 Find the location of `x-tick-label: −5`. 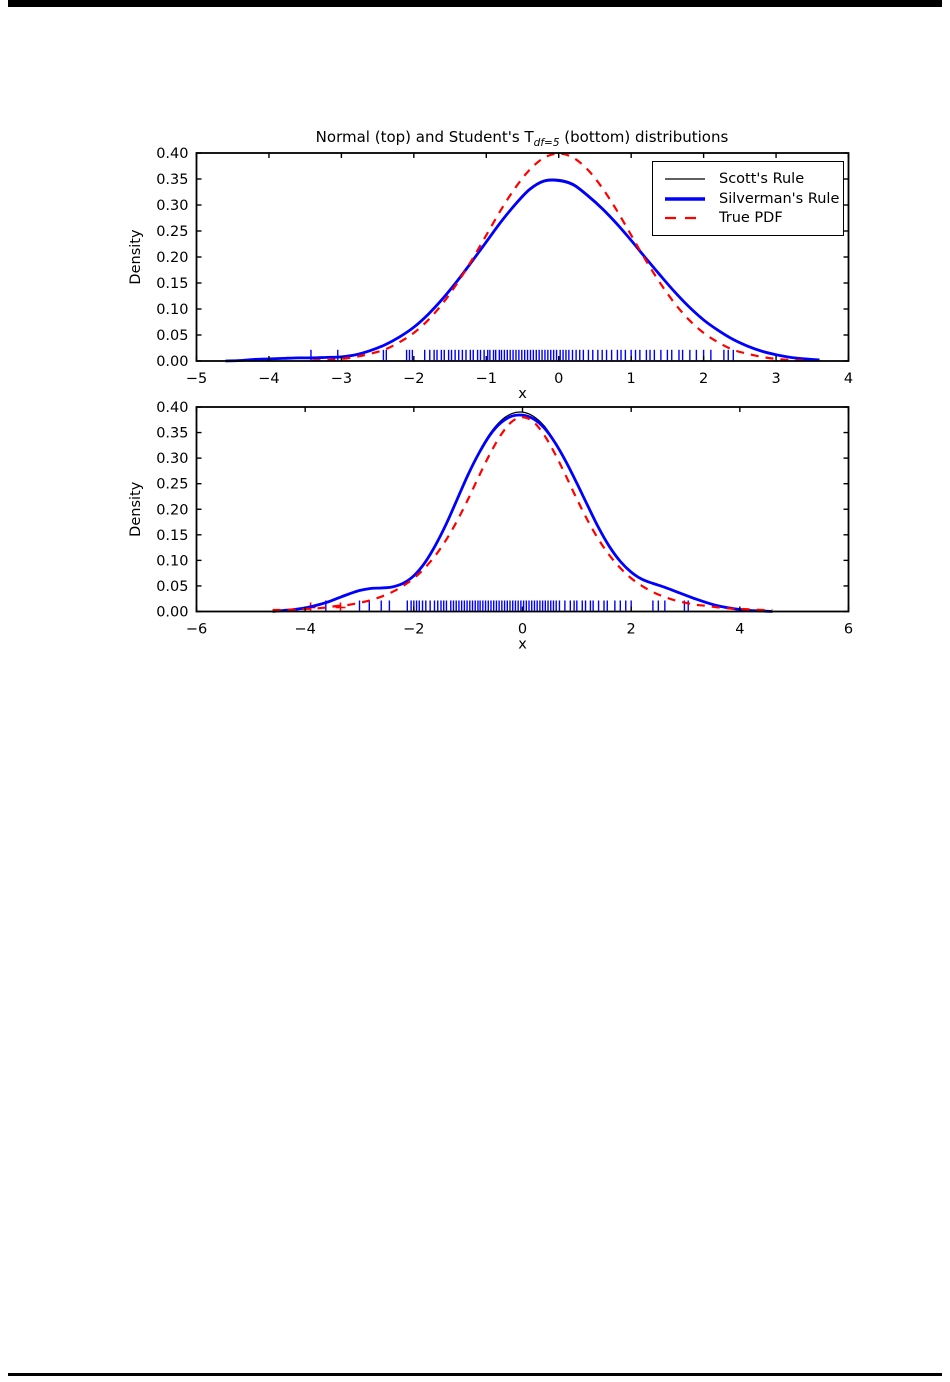

x-tick-label: −5 is located at coordinates (196, 379).